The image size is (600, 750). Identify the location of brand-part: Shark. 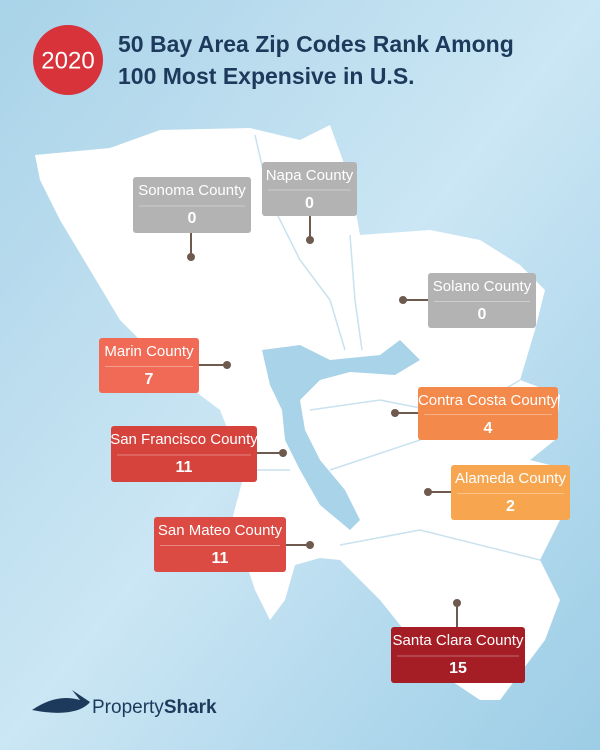
(190, 707).